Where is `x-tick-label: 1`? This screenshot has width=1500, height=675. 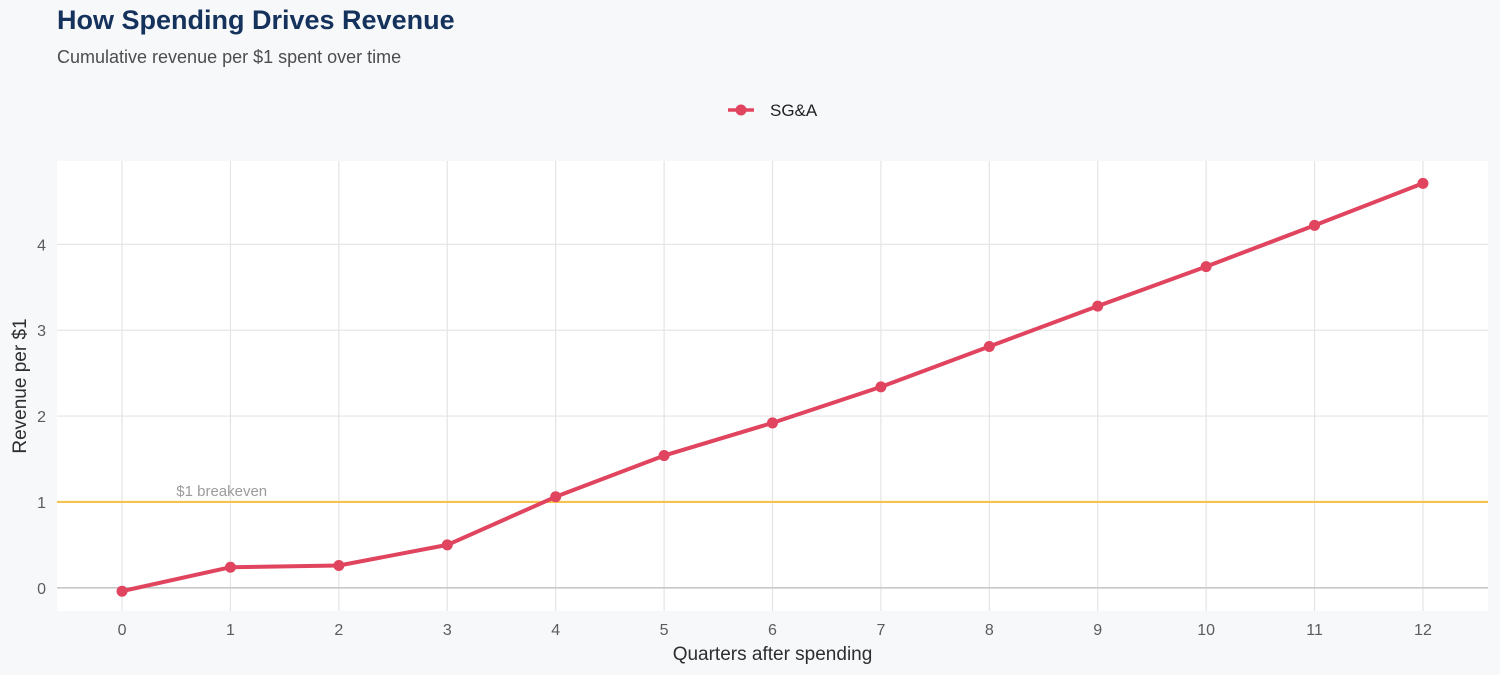
x-tick-label: 1 is located at coordinates (230, 630).